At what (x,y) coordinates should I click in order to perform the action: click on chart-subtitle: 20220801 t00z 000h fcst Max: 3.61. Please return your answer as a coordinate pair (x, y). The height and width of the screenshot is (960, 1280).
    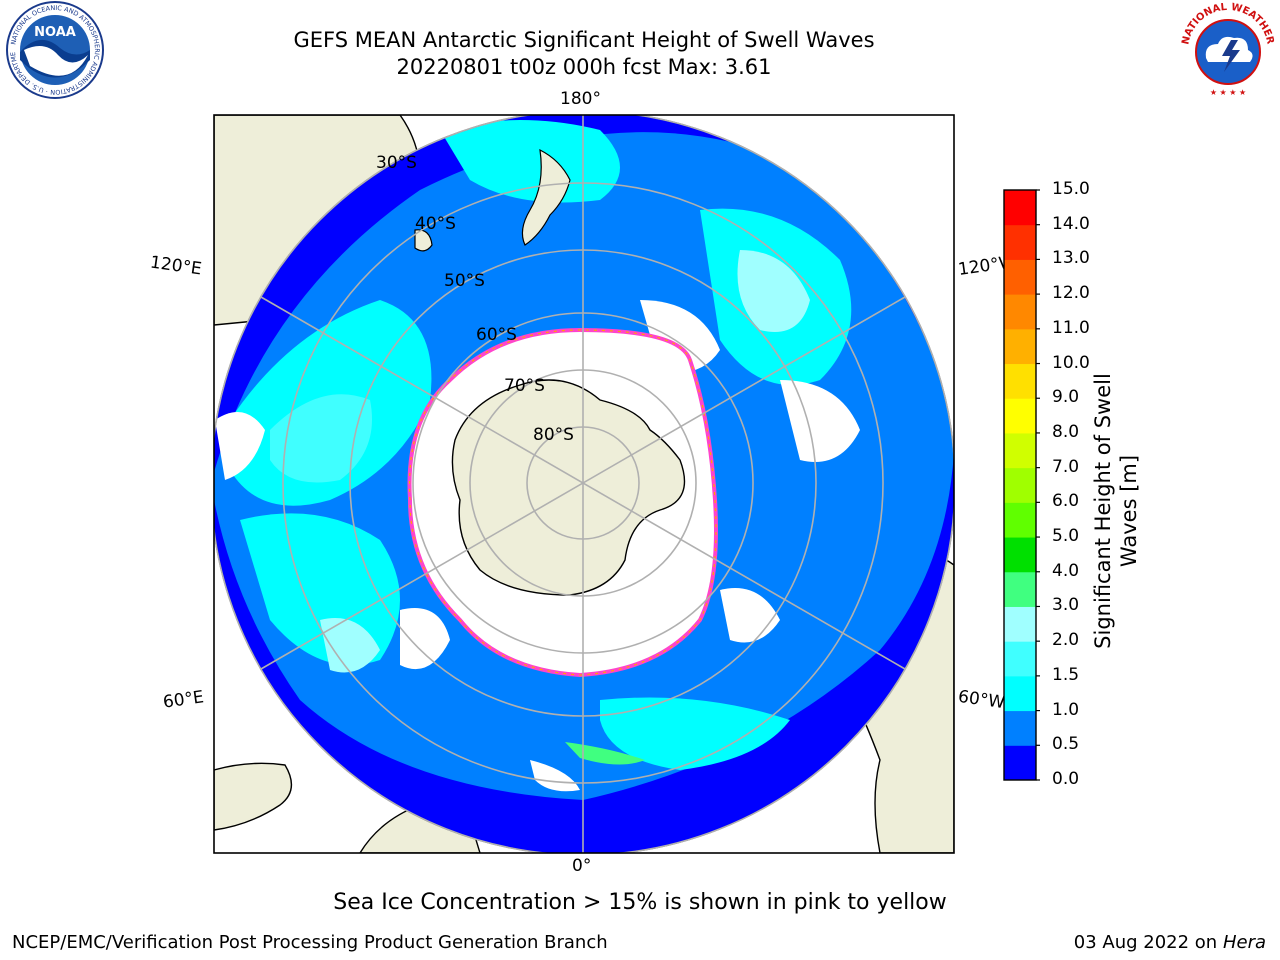
    Looking at the image, I should click on (584, 67).